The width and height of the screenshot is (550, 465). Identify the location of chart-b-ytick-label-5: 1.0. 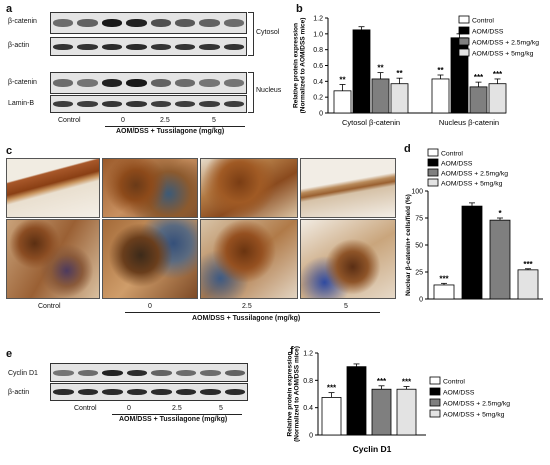
(318, 34).